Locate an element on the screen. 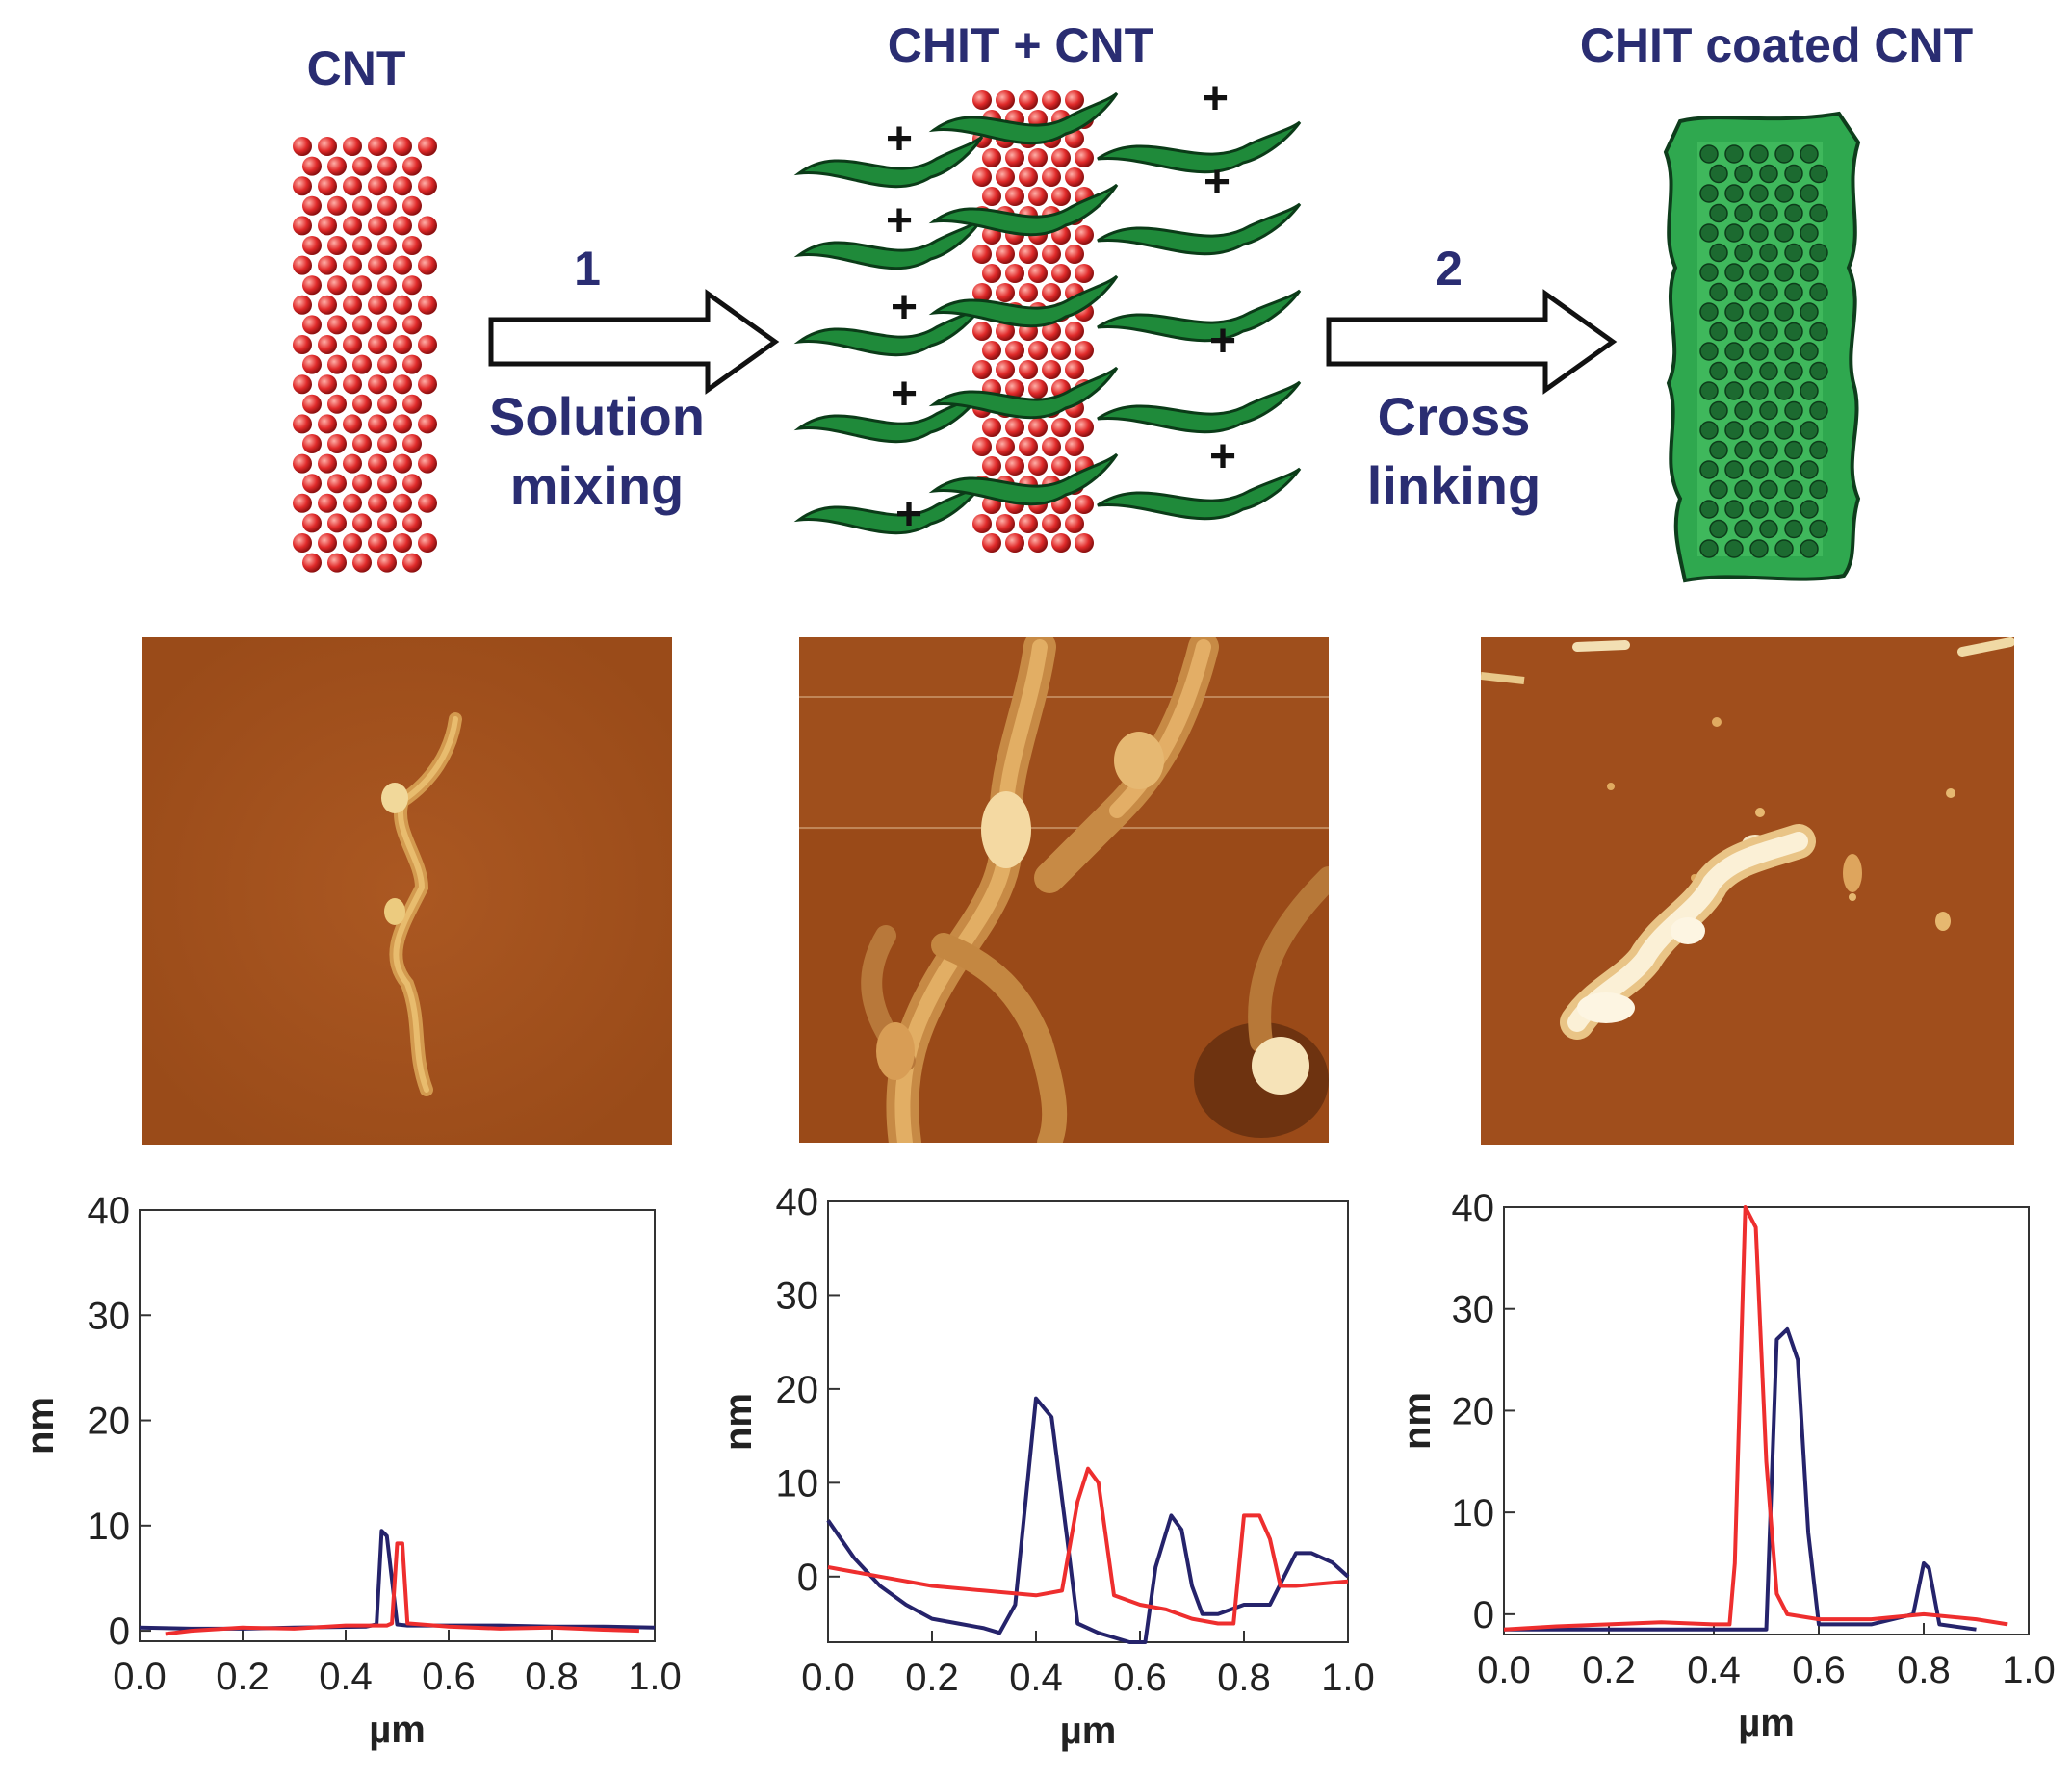 This screenshot has height=1777, width=2072. afm-image-chit-coated-cnt is located at coordinates (1747, 891).